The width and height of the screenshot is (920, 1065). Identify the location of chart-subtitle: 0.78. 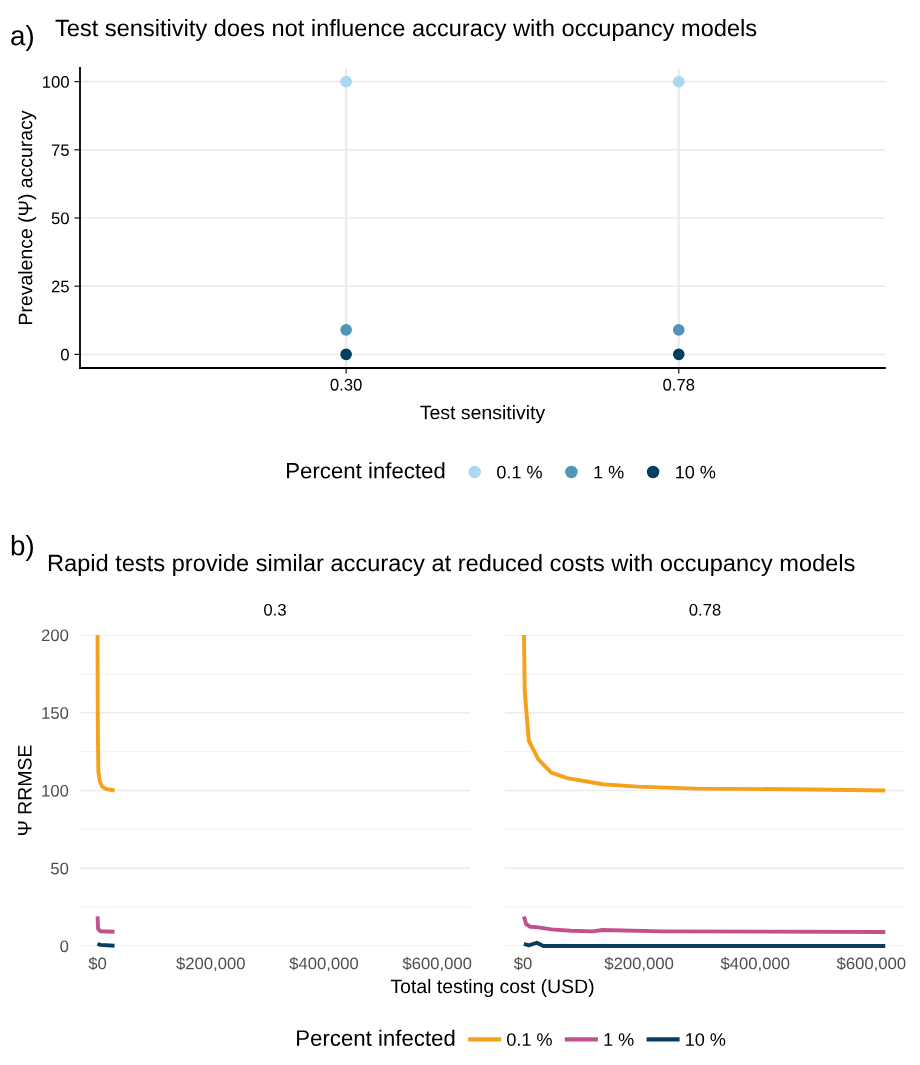
(705, 609).